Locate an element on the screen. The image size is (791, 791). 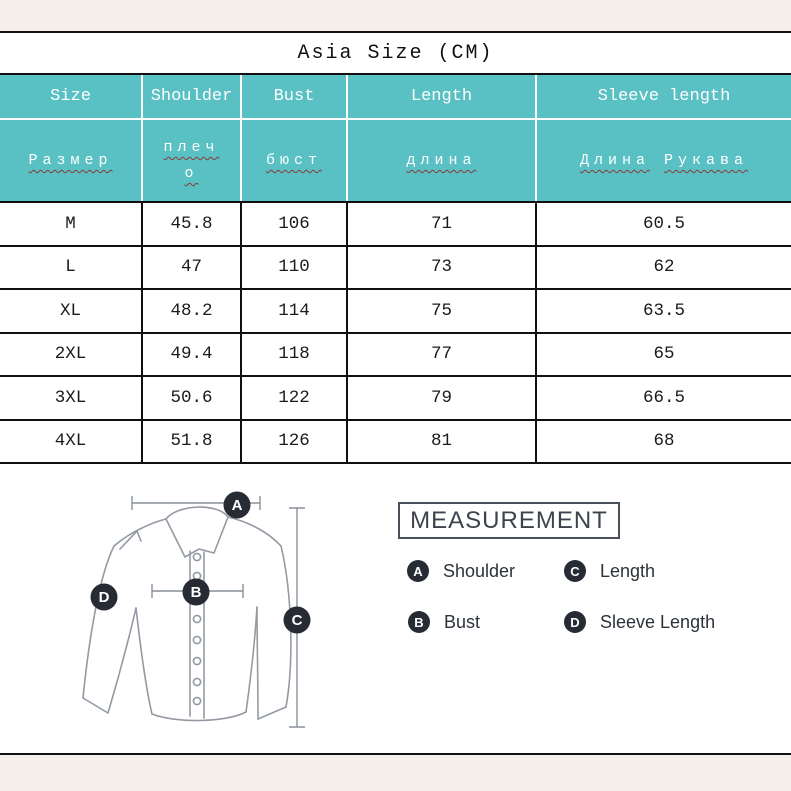
size-cell: L is located at coordinates (71, 268).